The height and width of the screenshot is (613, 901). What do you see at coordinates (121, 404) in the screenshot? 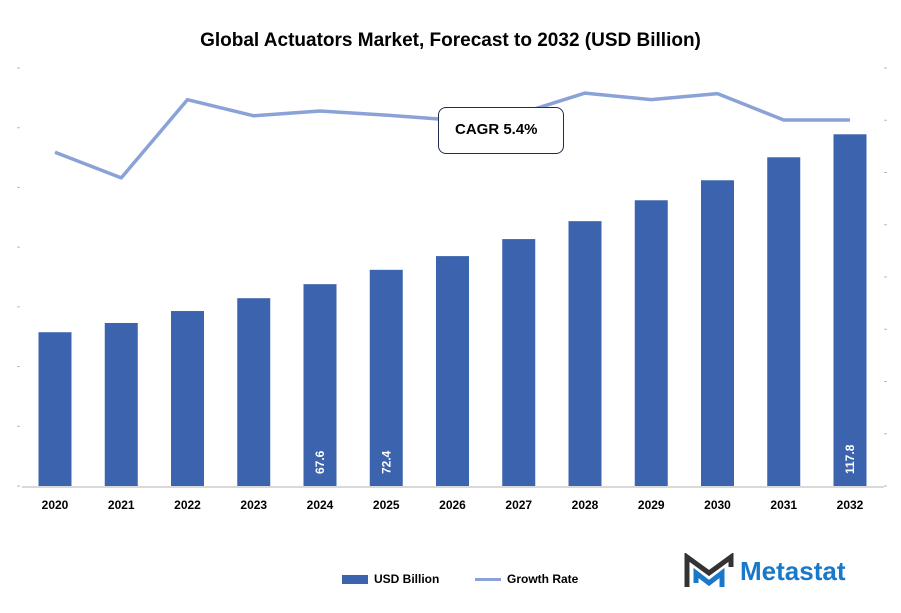
I see `bar-2021` at bounding box center [121, 404].